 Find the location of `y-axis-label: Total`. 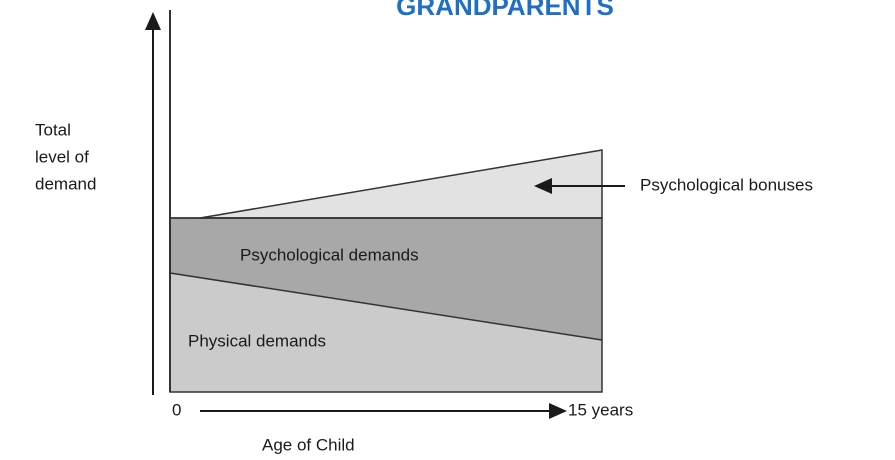

y-axis-label: Total is located at coordinates (53, 129).